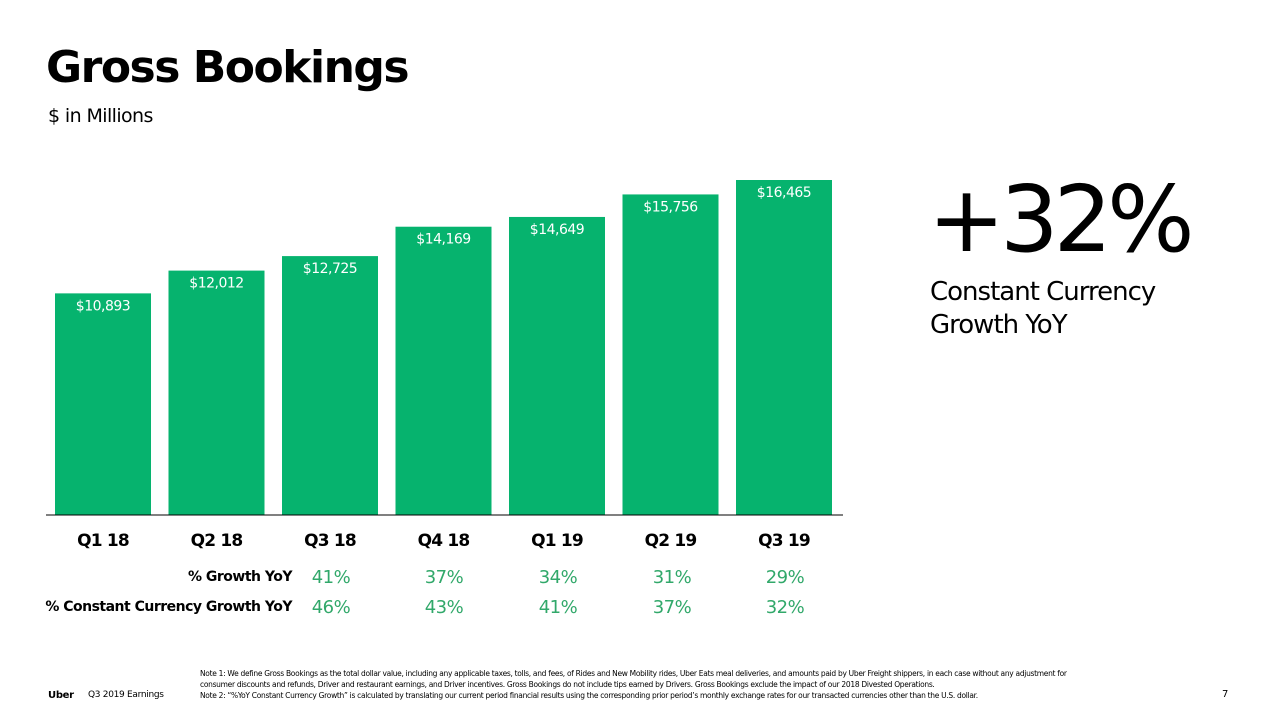  What do you see at coordinates (216, 284) in the screenshot?
I see `bar-value-label-q2-18: $12,012` at bounding box center [216, 284].